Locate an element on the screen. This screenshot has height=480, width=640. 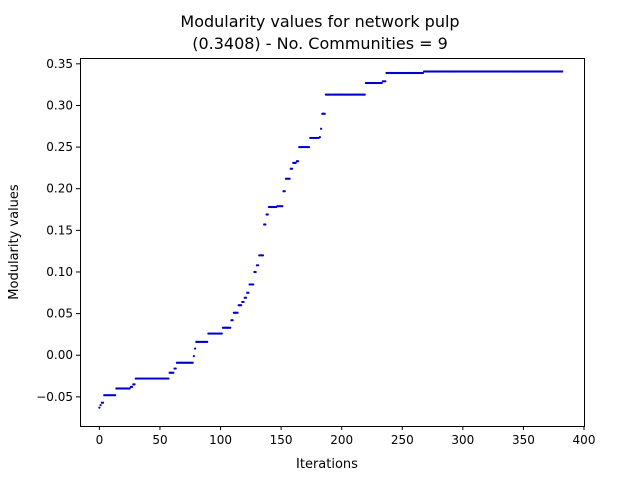
y-axis-ticks: −0.05 0.00 0.05 0.10 0.15 0.20 0.25 0.30 0.35 is located at coordinates (58, 230).